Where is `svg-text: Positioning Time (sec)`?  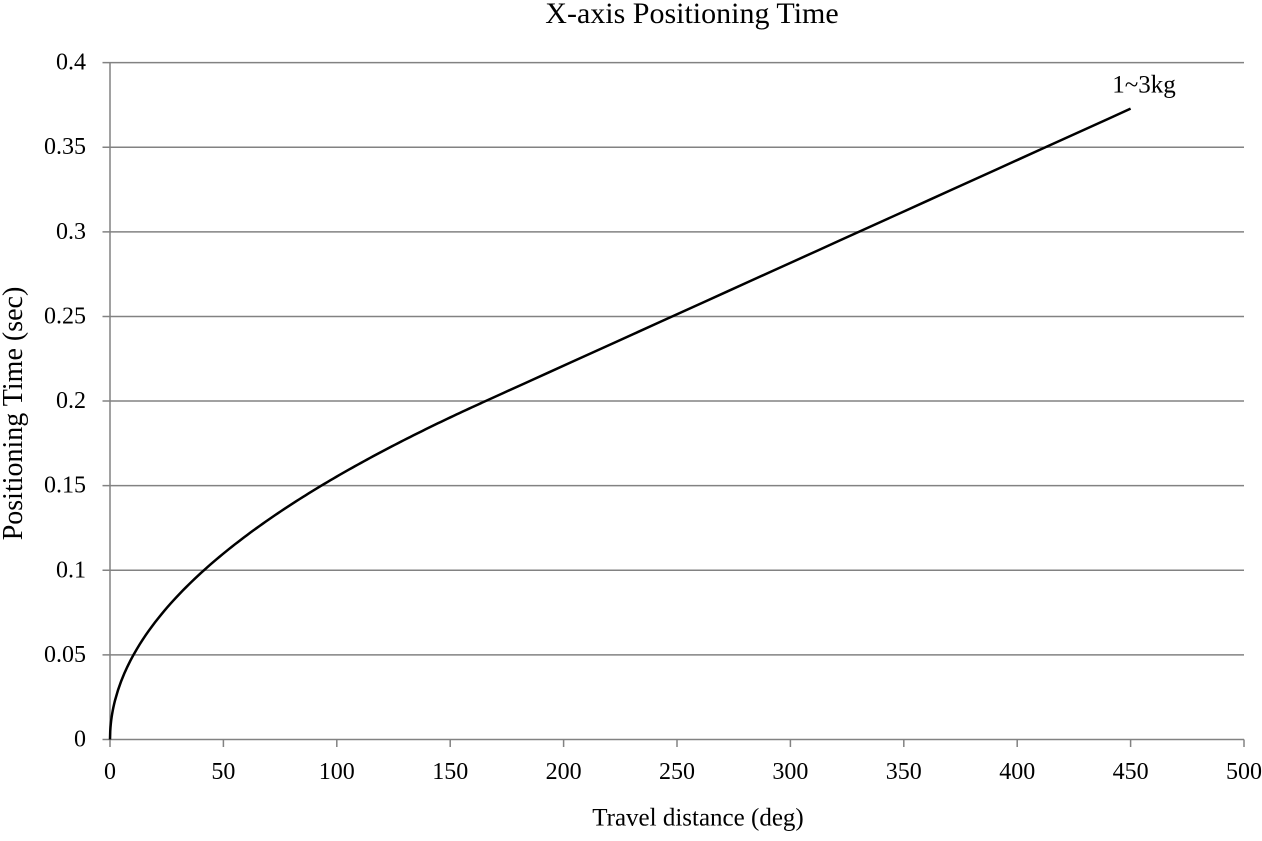
svg-text: Positioning Time (sec) is located at coordinates (14, 414).